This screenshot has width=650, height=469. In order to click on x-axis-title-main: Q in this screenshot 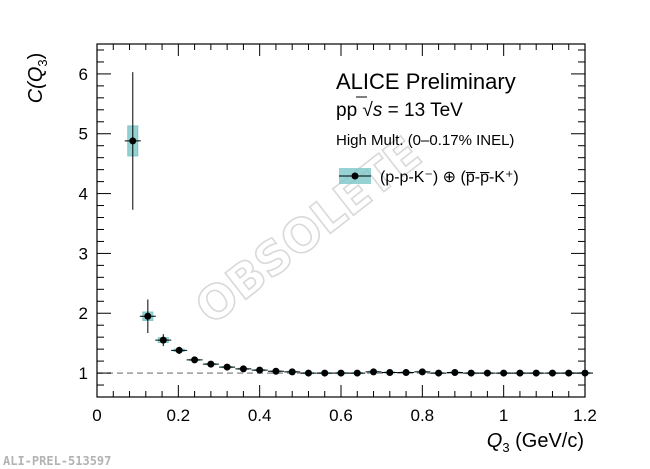, I will do `click(495, 441)`.